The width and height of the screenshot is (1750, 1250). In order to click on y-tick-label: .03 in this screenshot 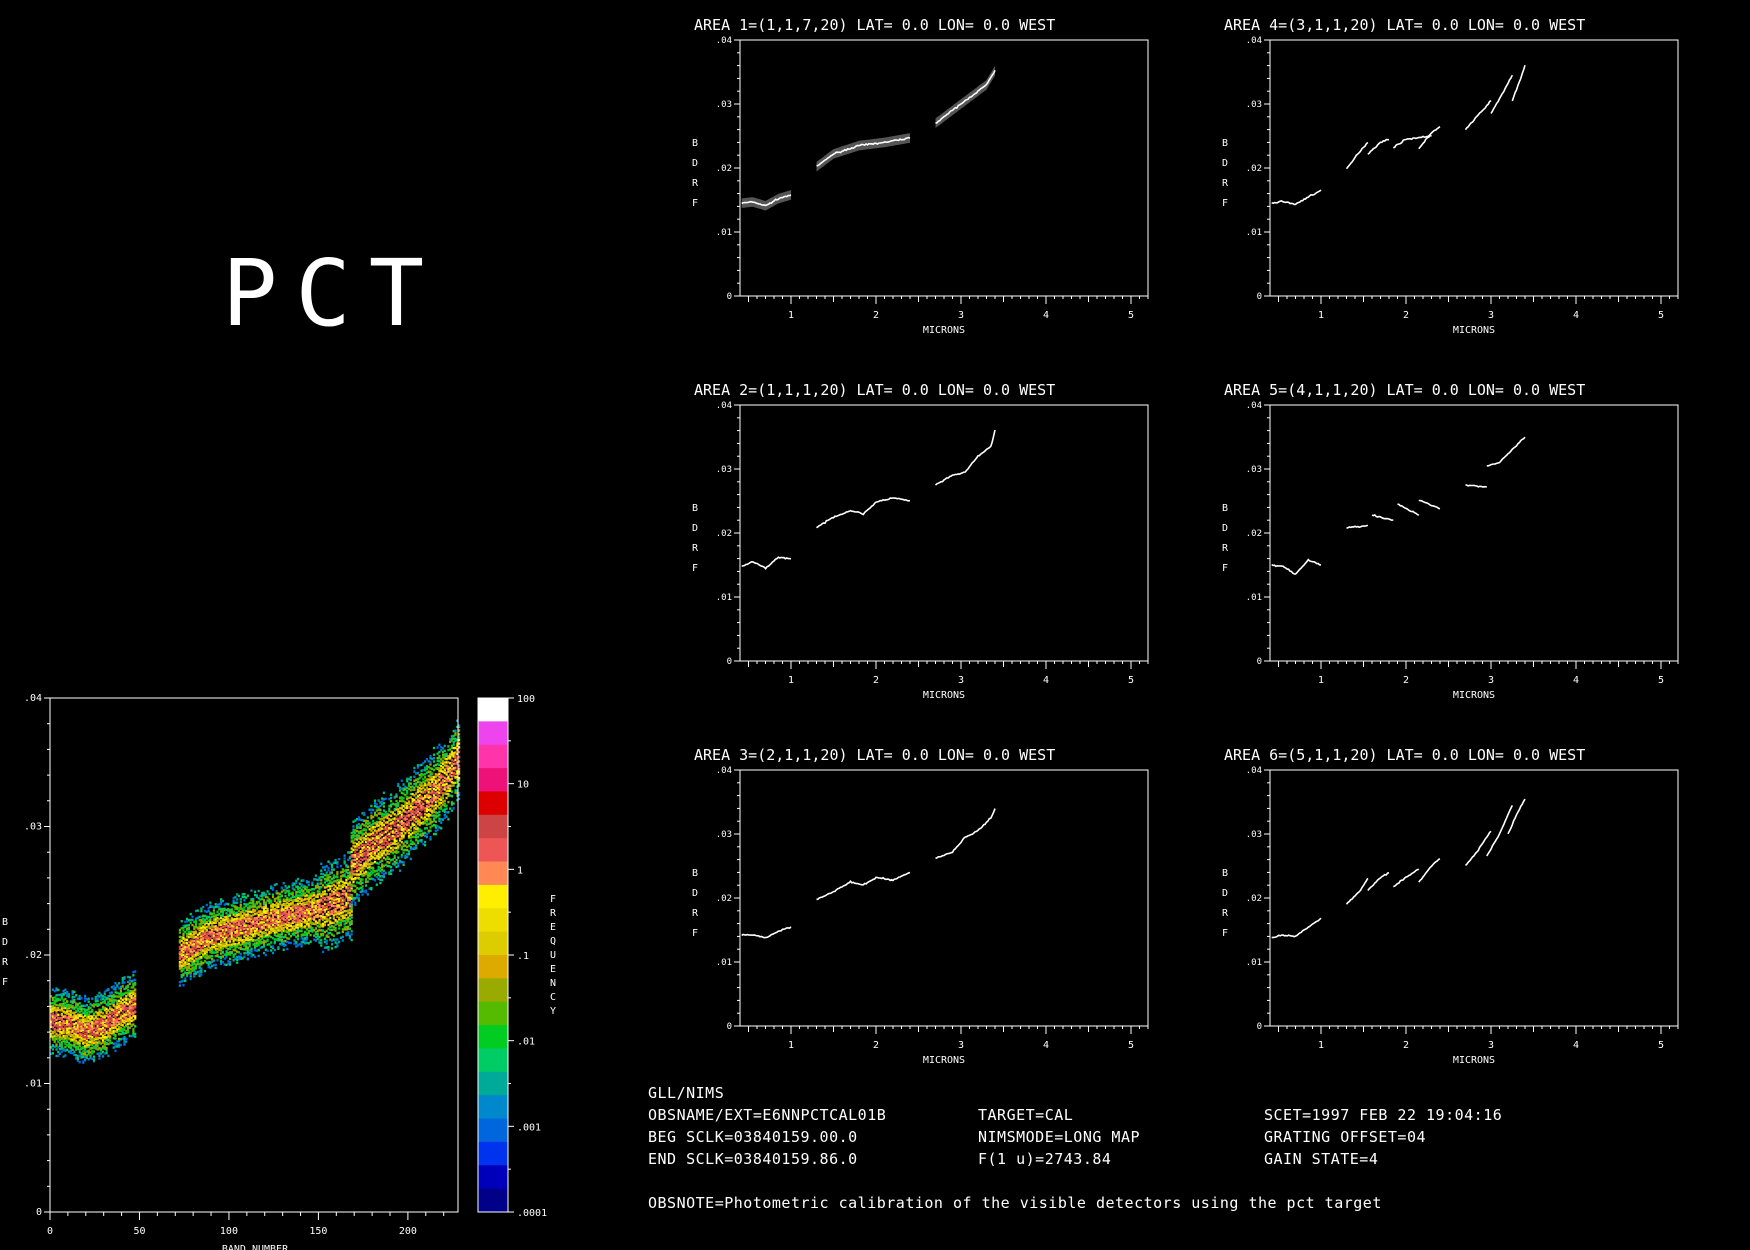, I will do `click(1254, 470)`.